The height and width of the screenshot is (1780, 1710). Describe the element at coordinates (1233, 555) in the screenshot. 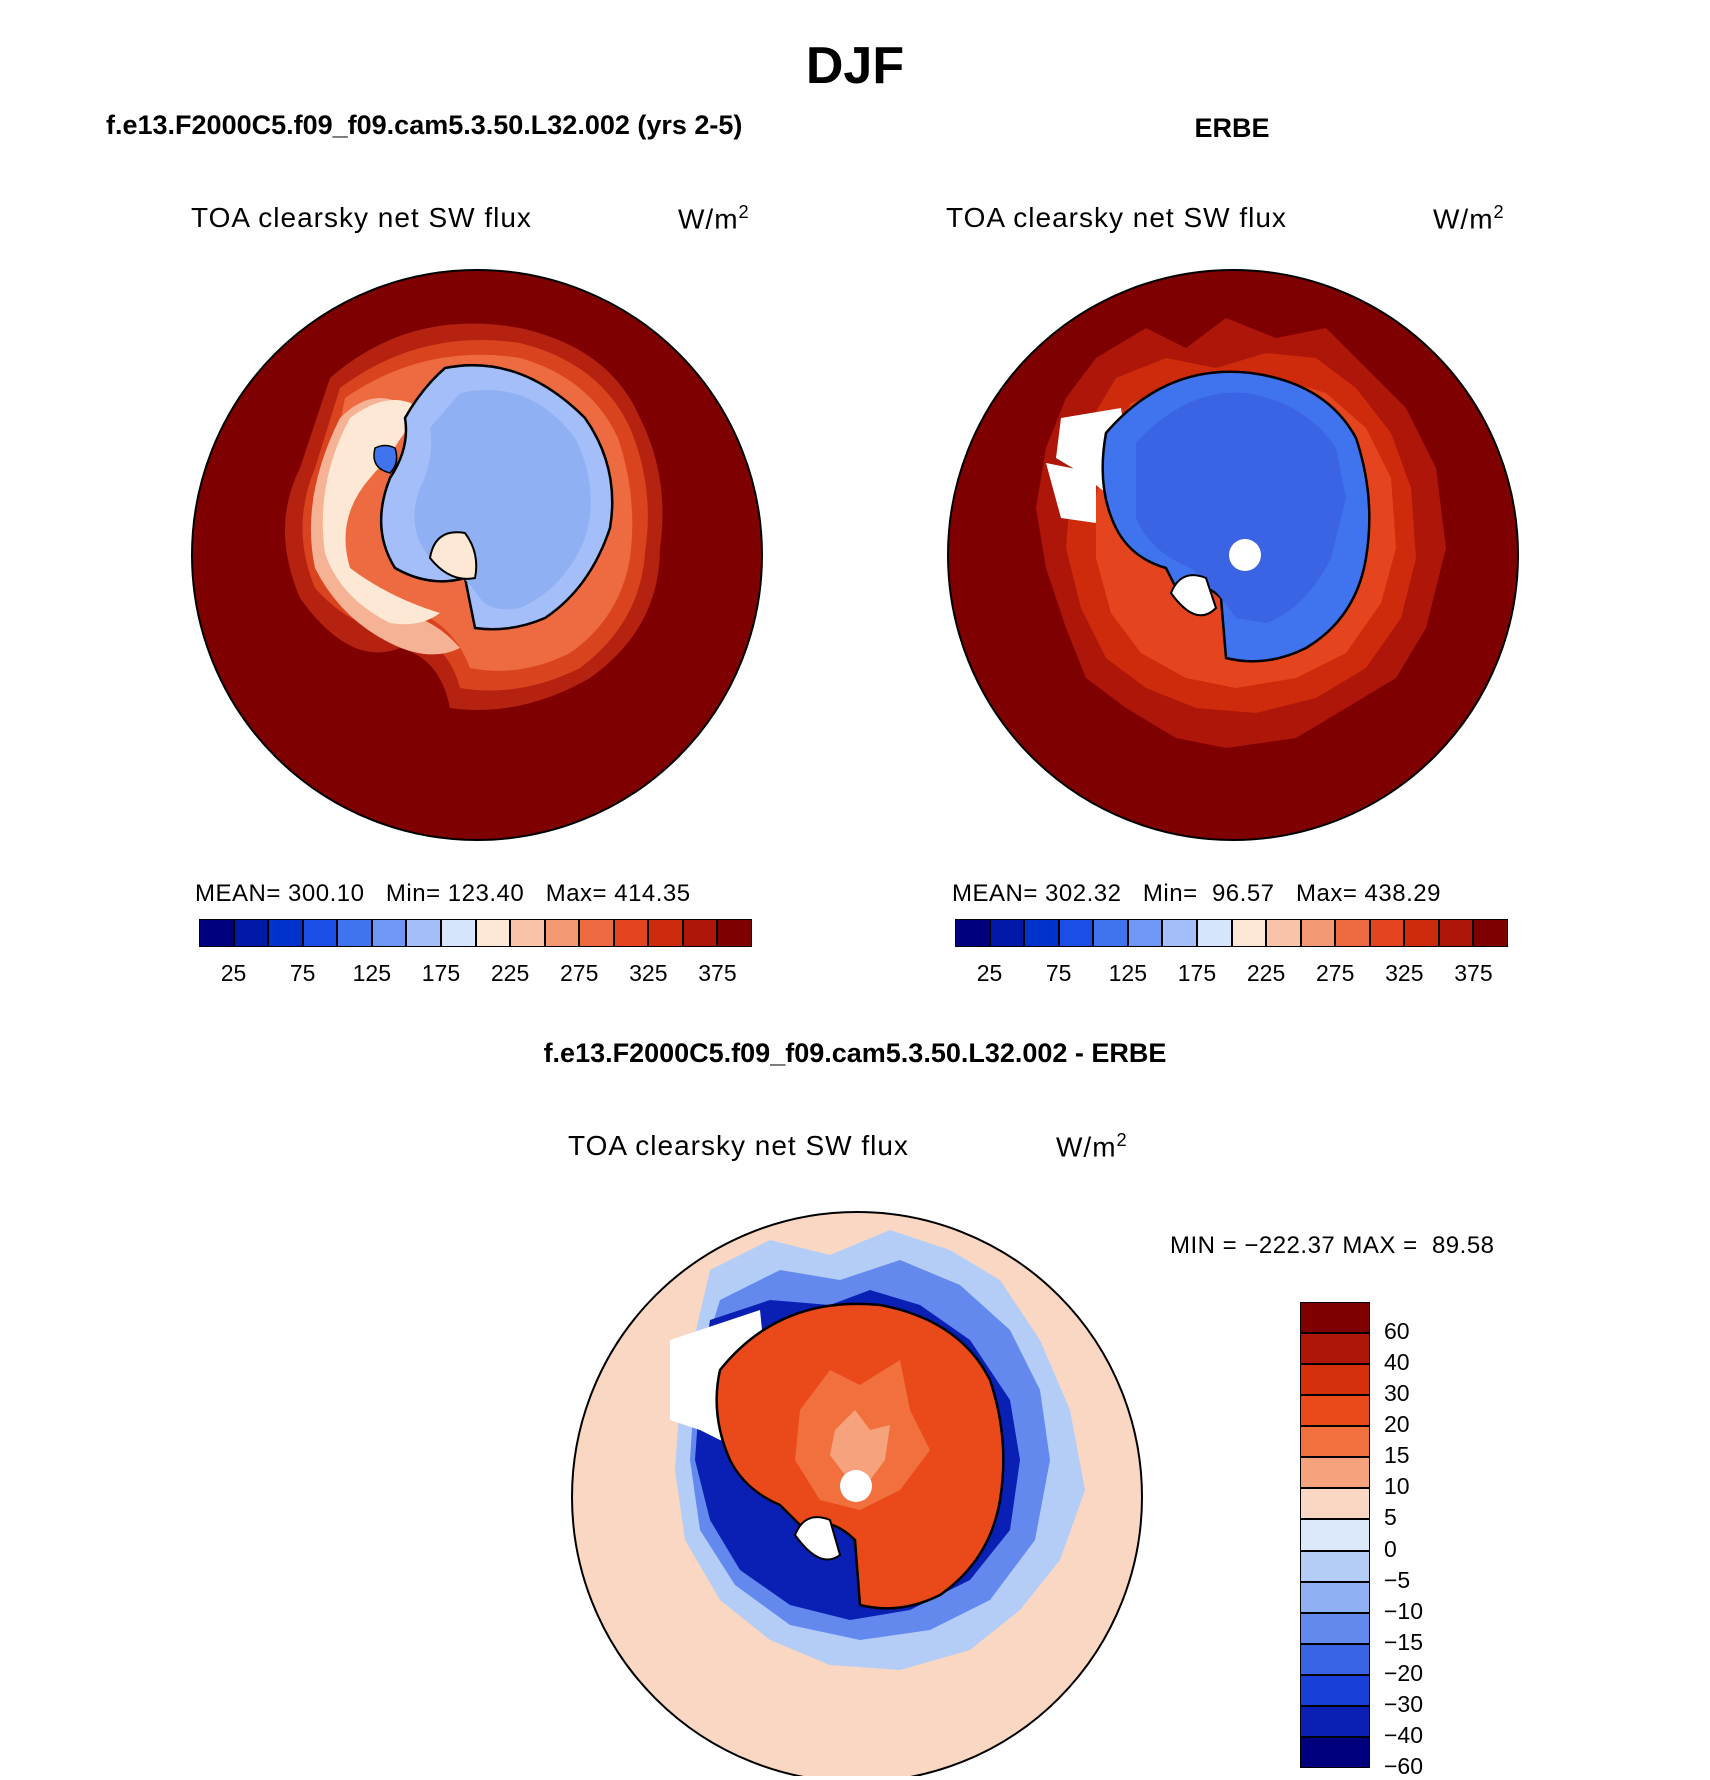

I see `map-erbe` at that location.